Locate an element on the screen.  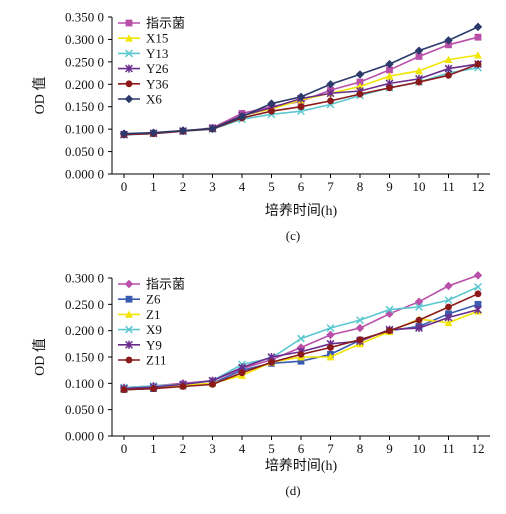
legend-item: Y26 is located at coordinates (143, 68).